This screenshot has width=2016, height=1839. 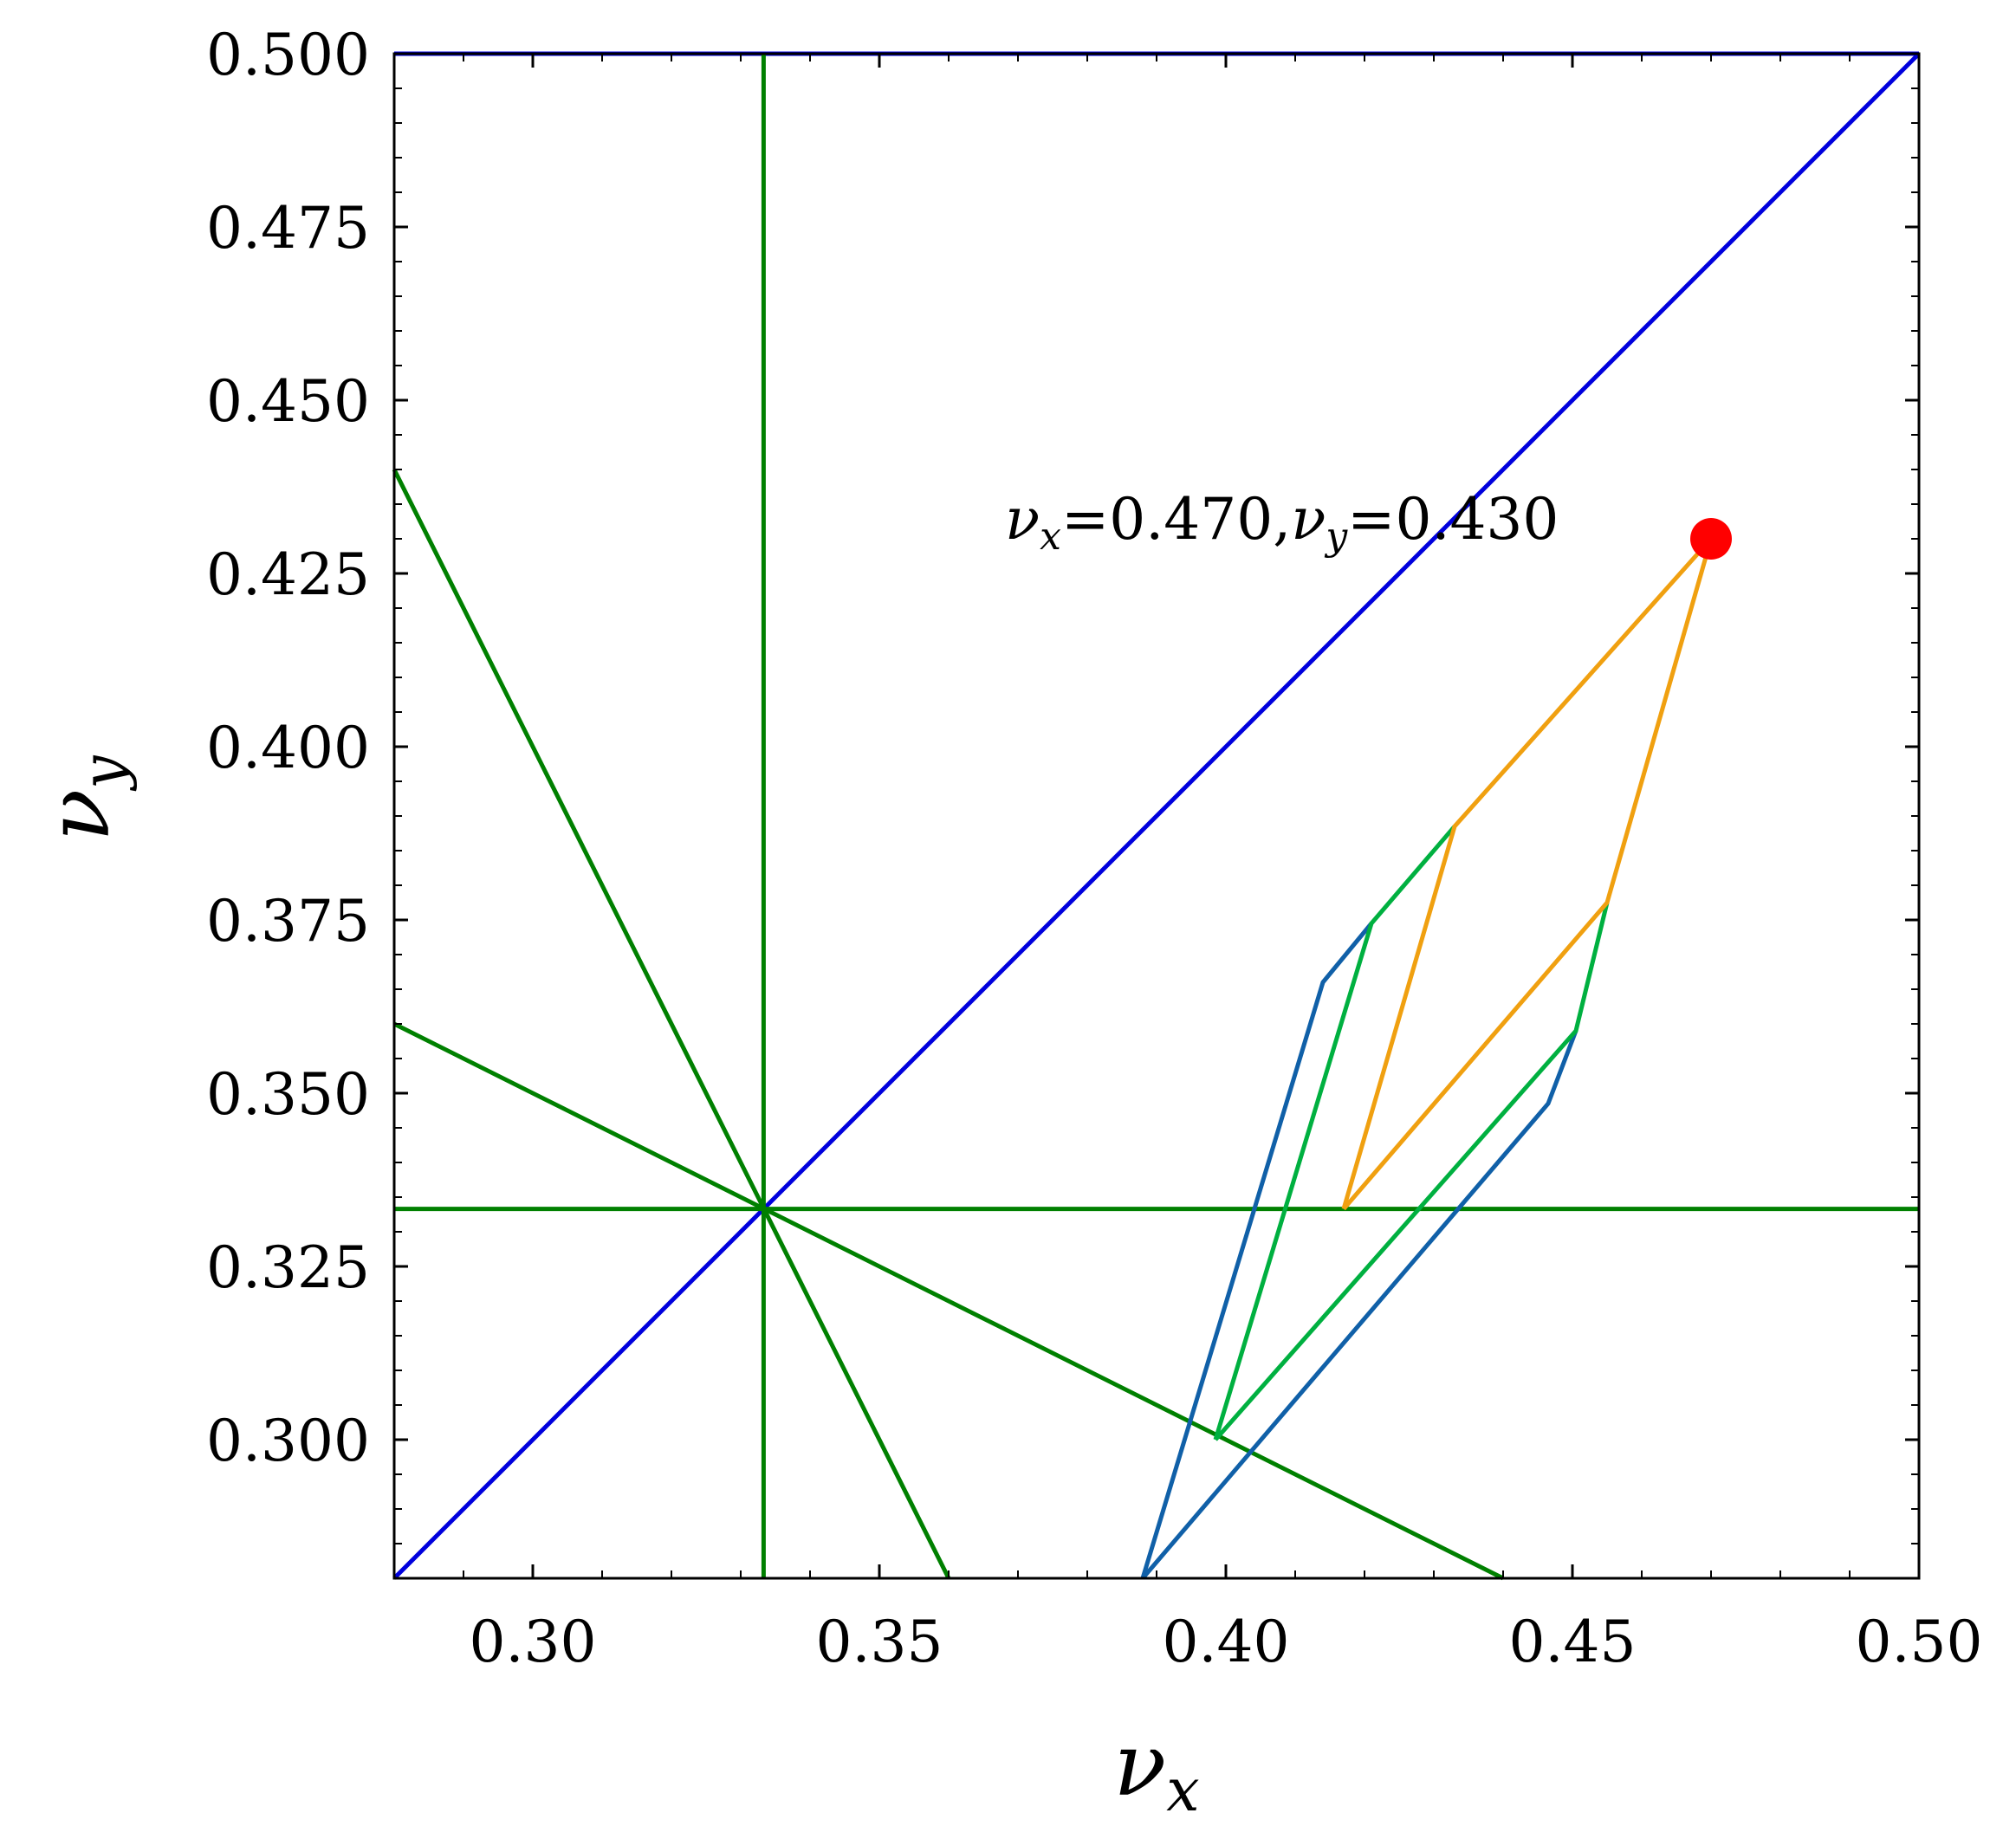 What do you see at coordinates (1022, 519) in the screenshot?
I see `annot-nu-x: ν` at bounding box center [1022, 519].